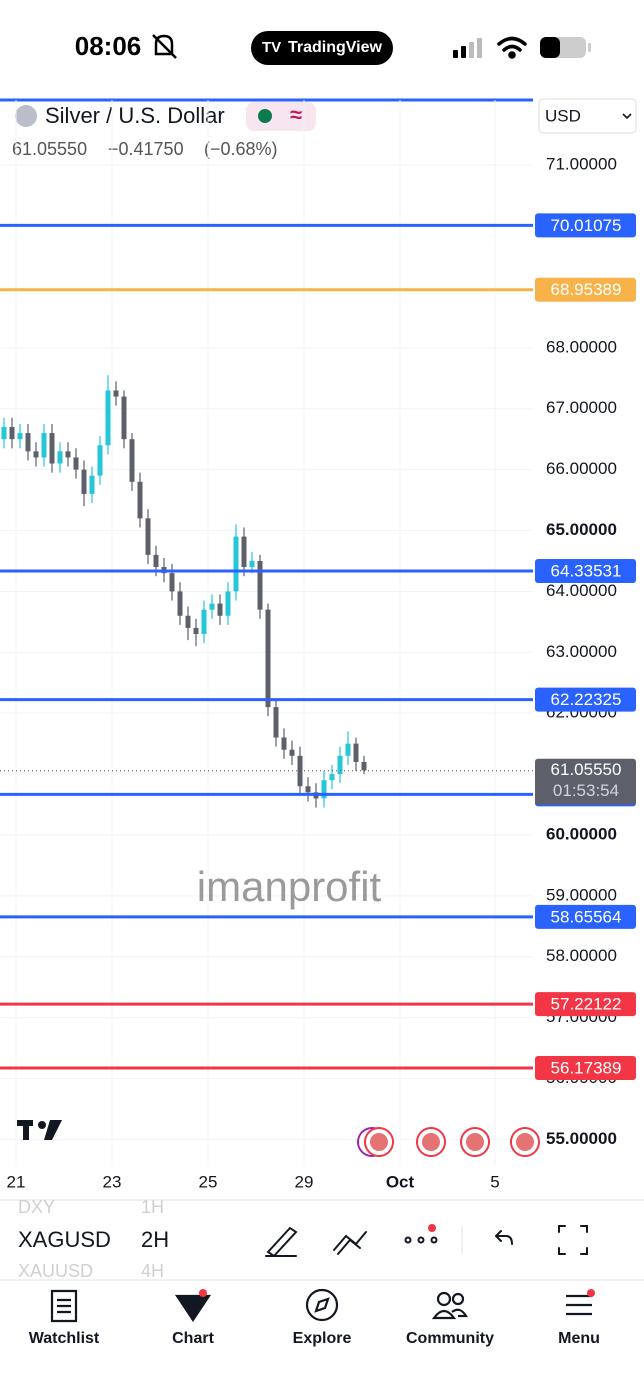 Image resolution: width=644 pixels, height=1400 pixels. Describe the element at coordinates (444, 1299) in the screenshot. I see `community-icon` at that location.